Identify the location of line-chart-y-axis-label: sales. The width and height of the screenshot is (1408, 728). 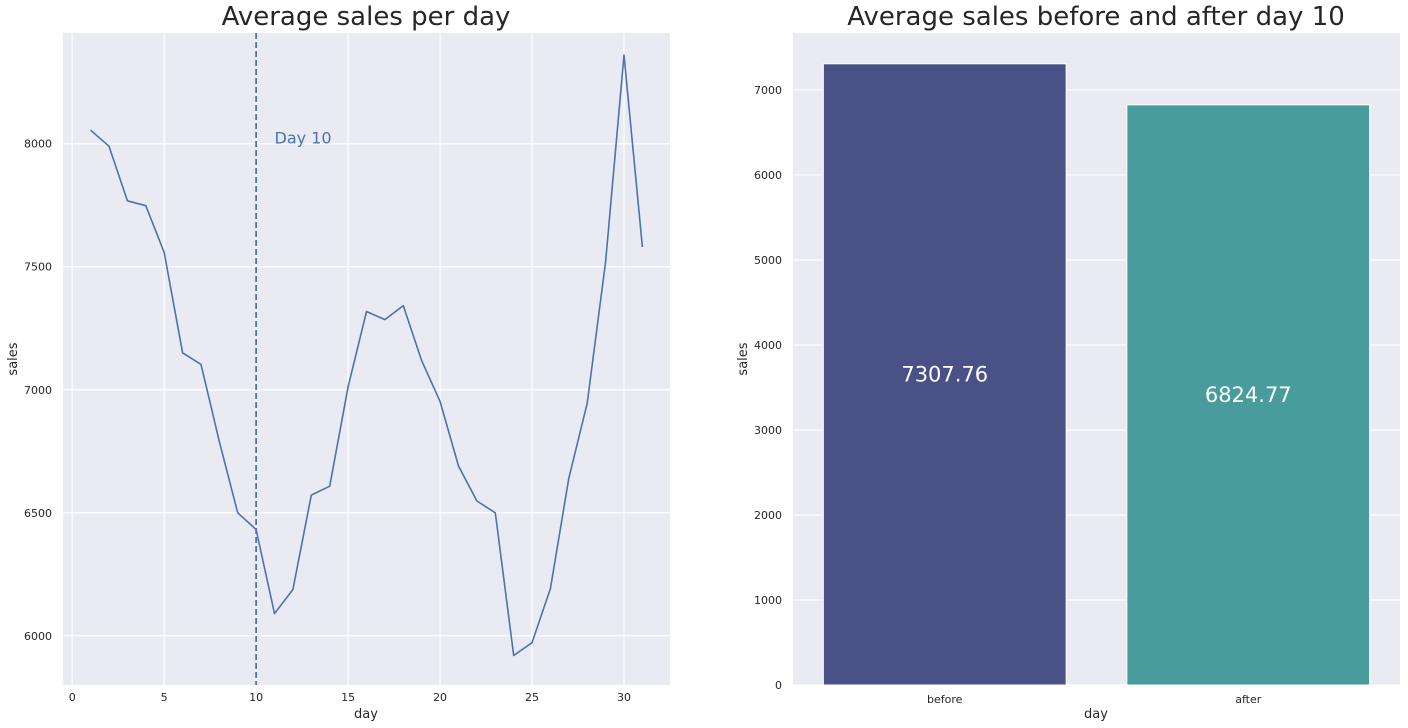
(13, 358).